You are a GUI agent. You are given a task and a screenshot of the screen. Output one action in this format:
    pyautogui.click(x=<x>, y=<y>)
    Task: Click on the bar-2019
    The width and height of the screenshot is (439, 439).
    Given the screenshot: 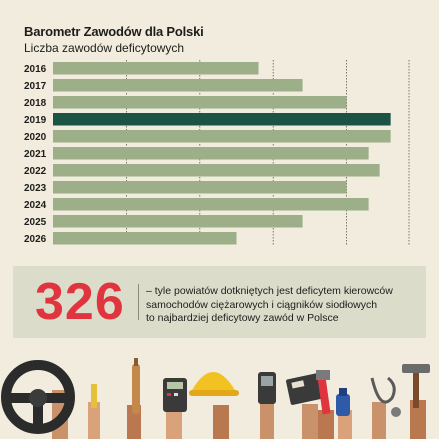 What is the action you would take?
    pyautogui.click(x=222, y=119)
    